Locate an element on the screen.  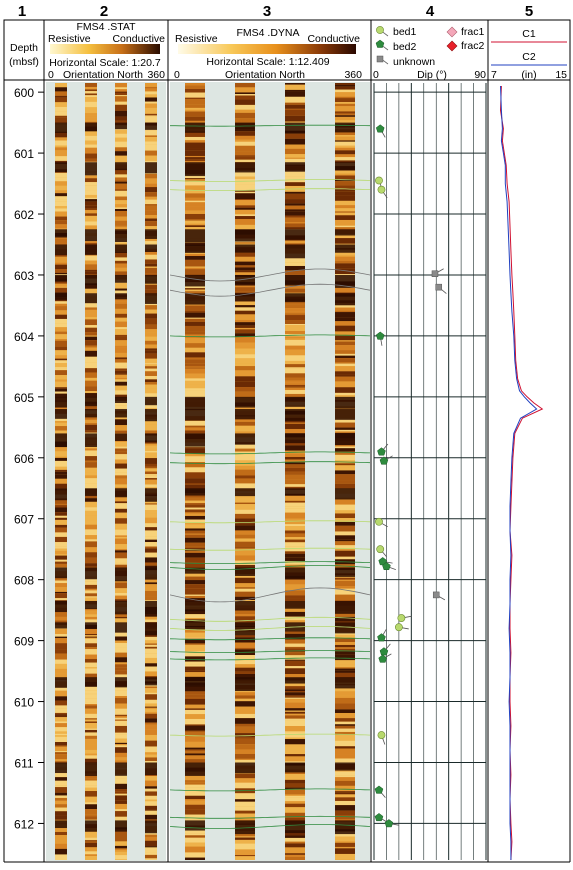
legend-unknown: unknown is located at coordinates (414, 62).